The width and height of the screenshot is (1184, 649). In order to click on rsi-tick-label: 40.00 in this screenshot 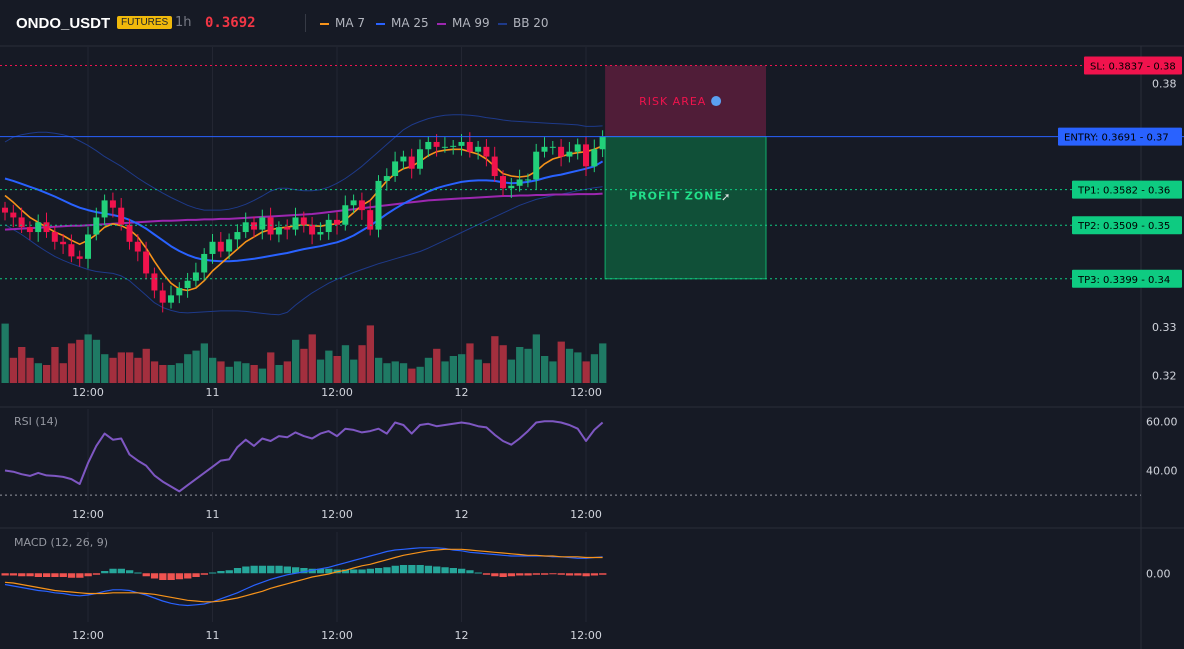, I will do `click(1162, 470)`.